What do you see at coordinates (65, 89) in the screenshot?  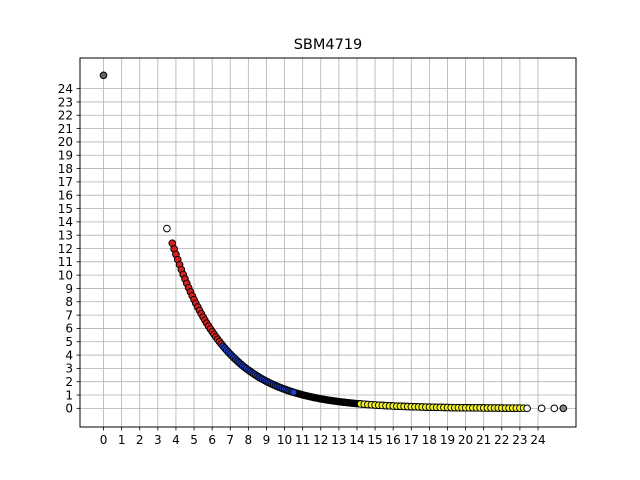 I see `y-tick-label: 24` at bounding box center [65, 89].